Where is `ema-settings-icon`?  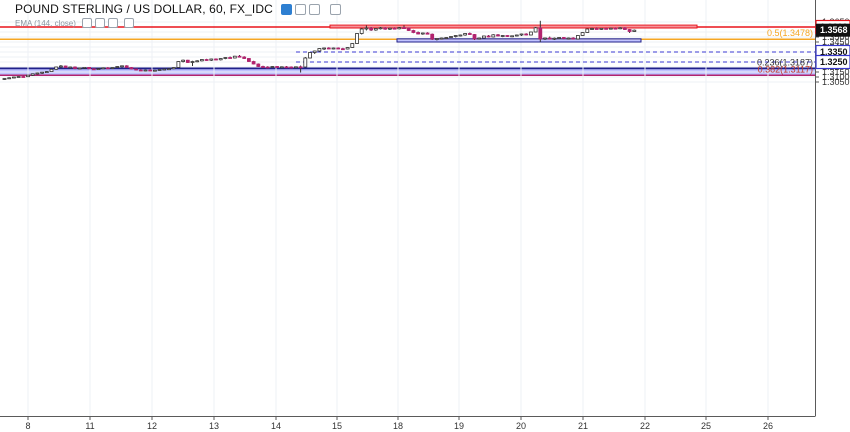 ema-settings-icon is located at coordinates (99, 23).